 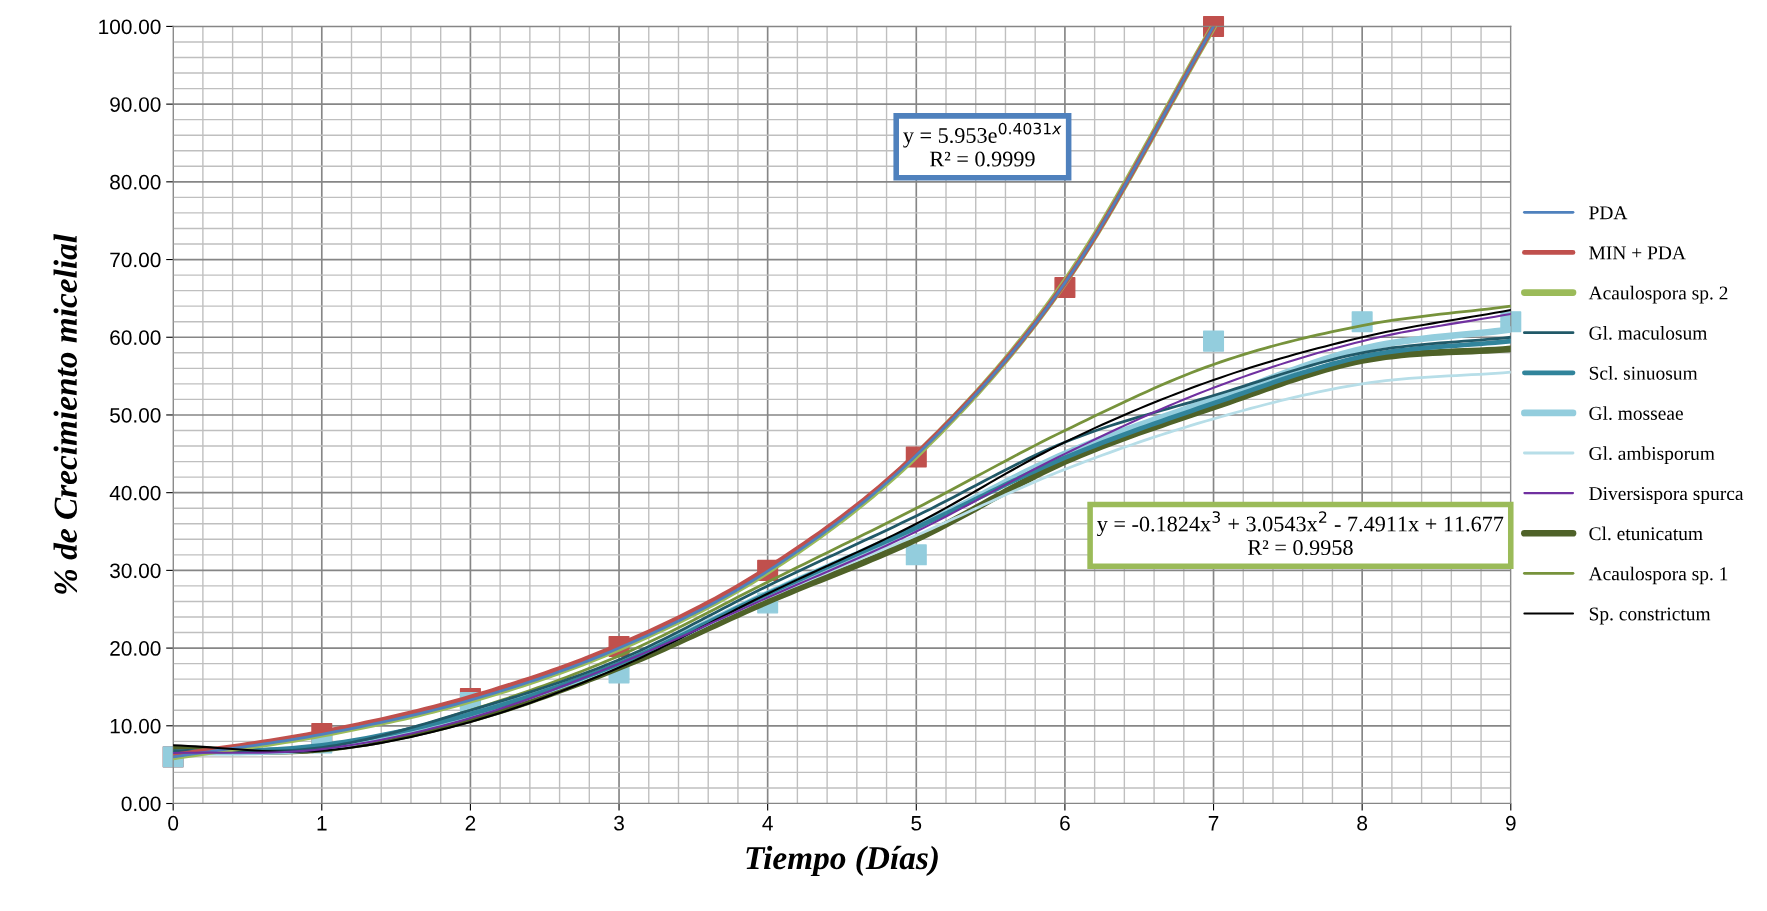 I want to click on y-tick-label: 100.00, so click(x=130, y=27).